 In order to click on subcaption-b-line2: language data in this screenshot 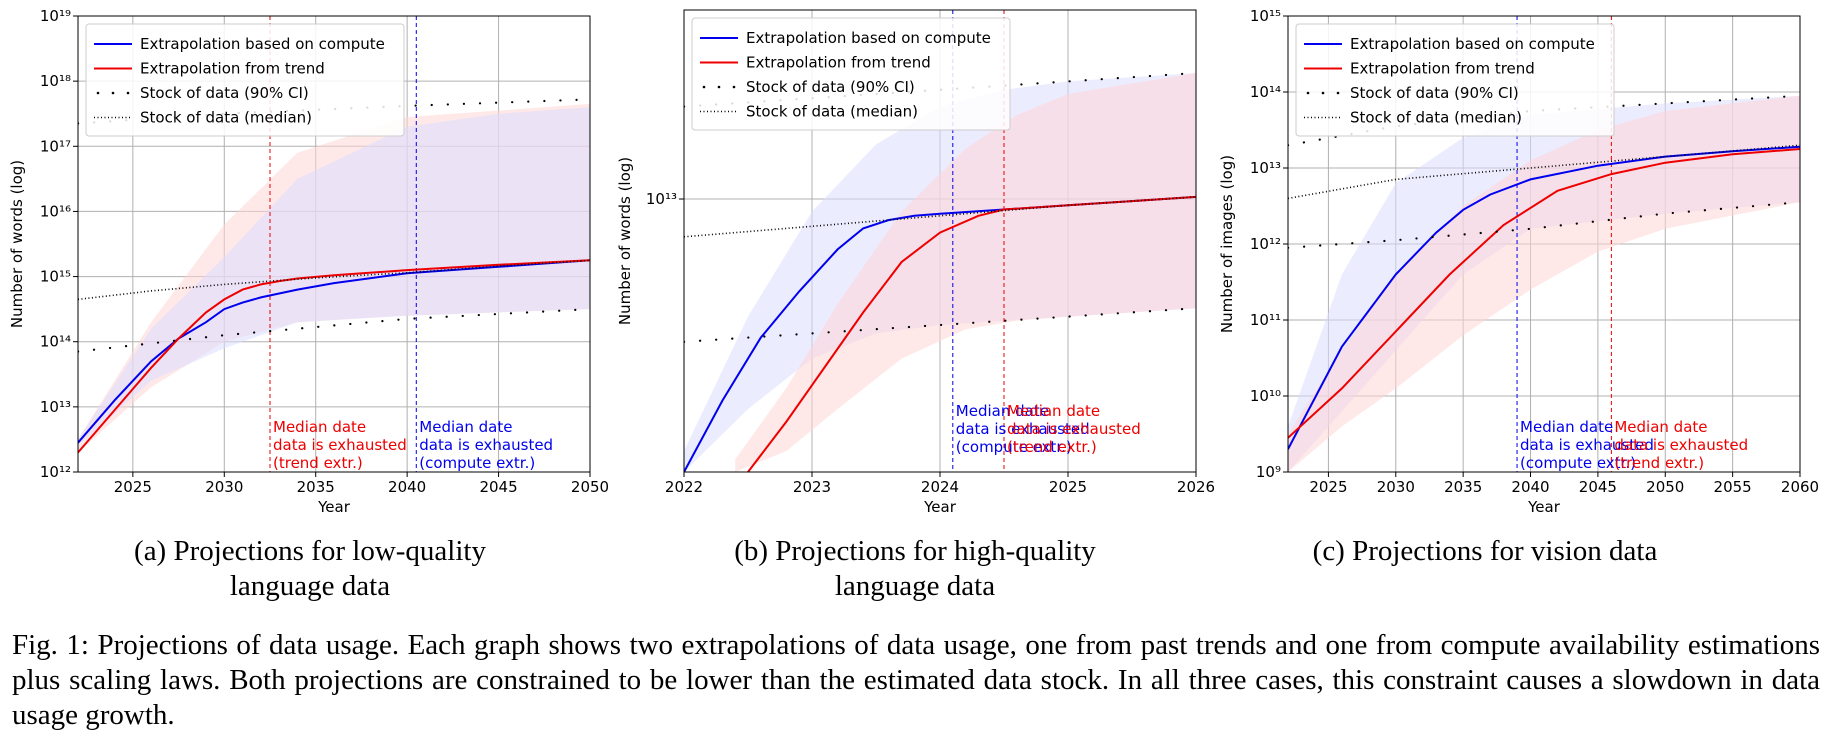, I will do `click(915, 586)`.